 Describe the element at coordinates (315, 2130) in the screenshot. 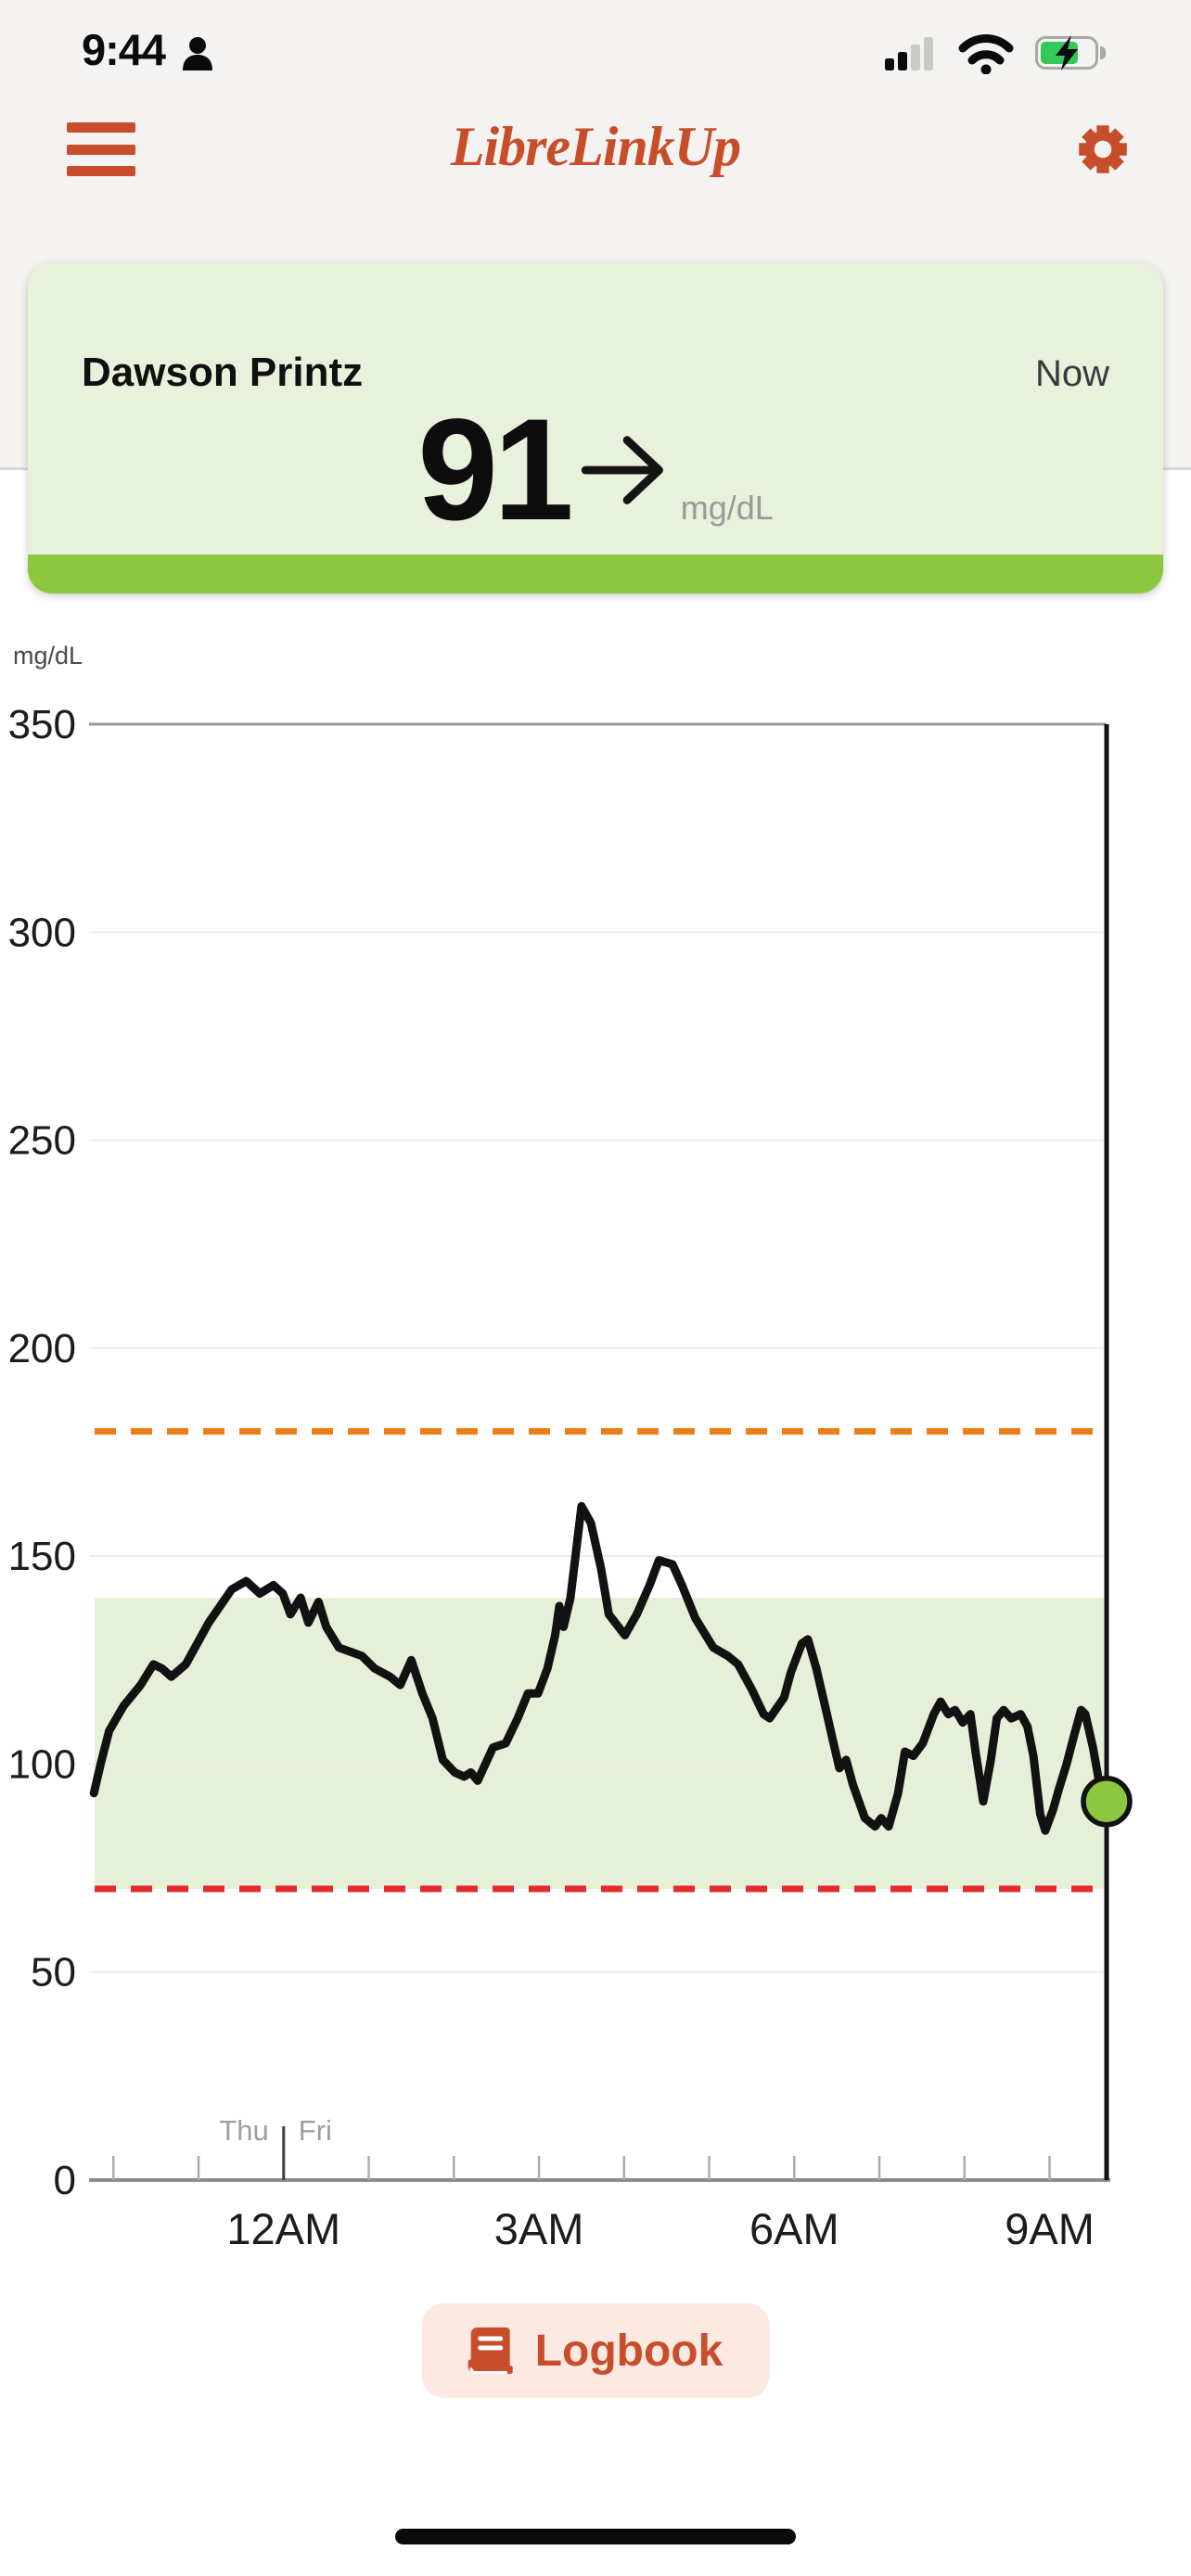

I see `day-label-right: Fri` at that location.